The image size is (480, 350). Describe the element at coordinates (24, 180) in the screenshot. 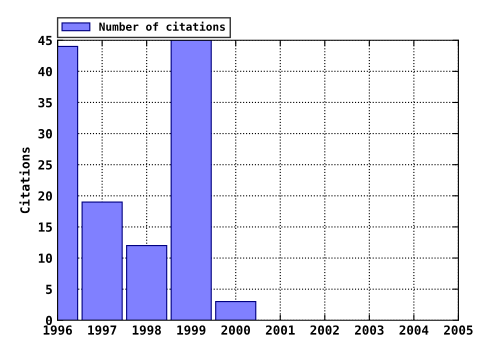

I see `y-axis-title: Citations` at that location.